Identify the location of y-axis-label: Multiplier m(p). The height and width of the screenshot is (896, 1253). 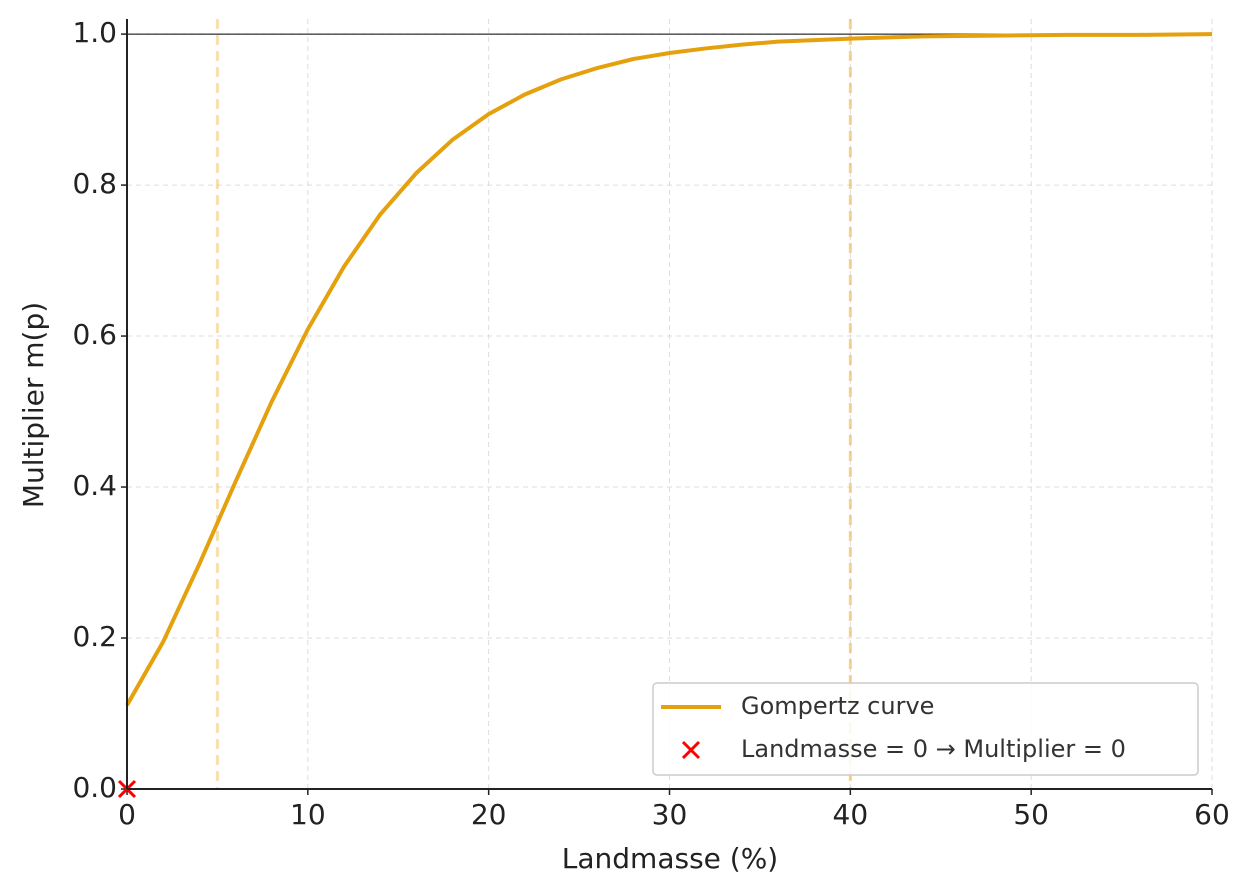
(33, 405).